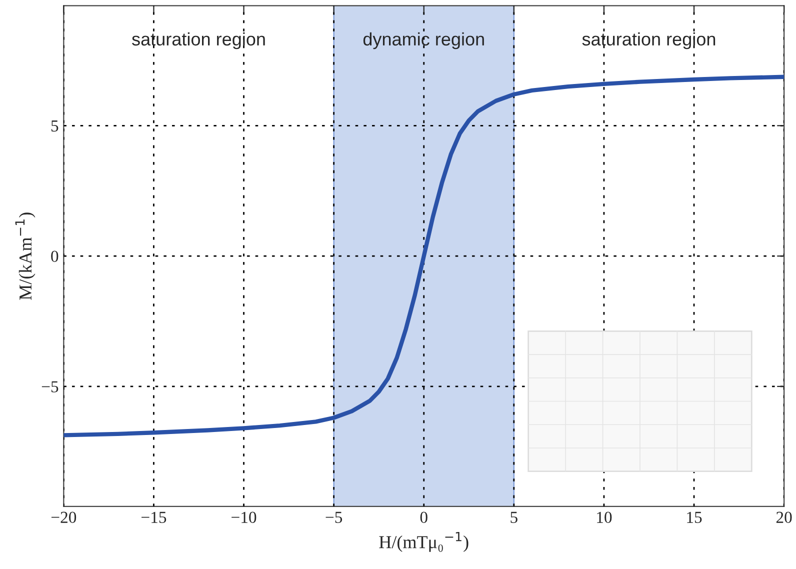 Image resolution: width=796 pixels, height=569 pixels. Describe the element at coordinates (424, 517) in the screenshot. I see `x-tick-label: 0` at that location.